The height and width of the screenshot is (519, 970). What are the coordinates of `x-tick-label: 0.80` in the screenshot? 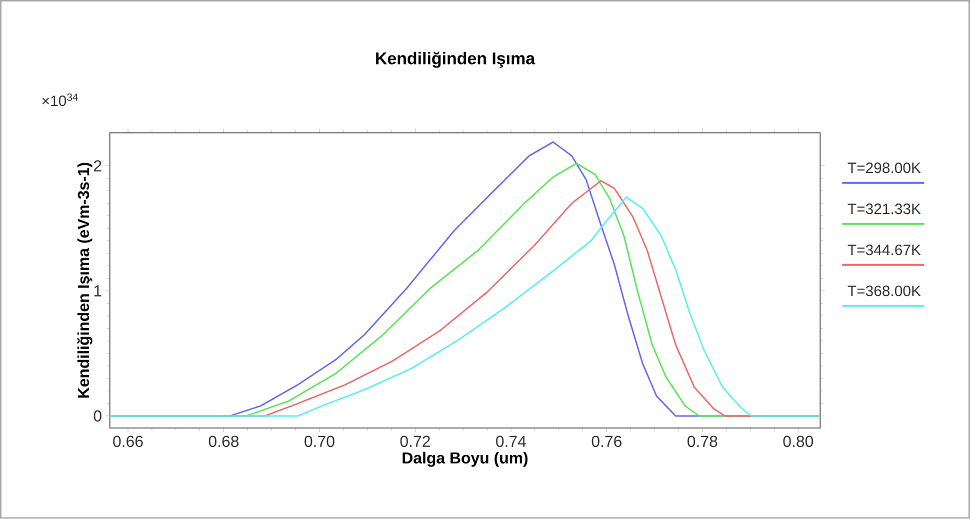 It's located at (798, 442).